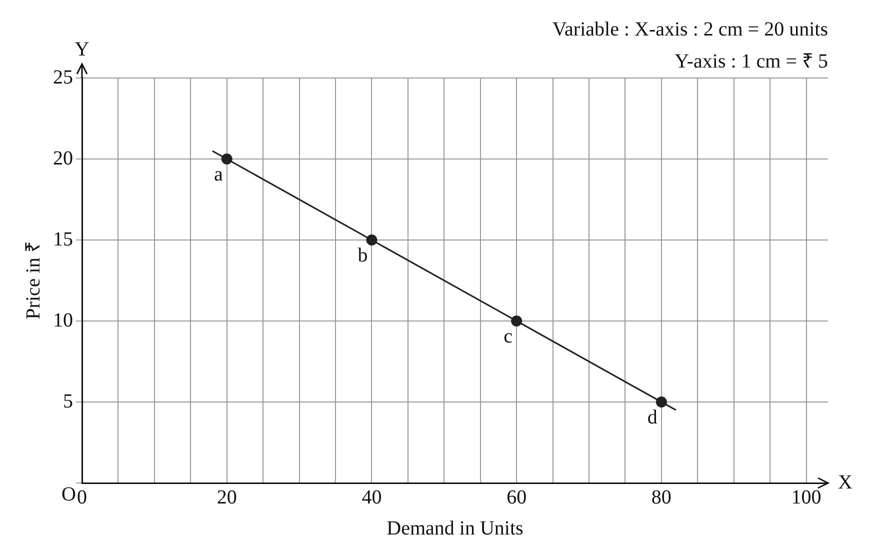 This screenshot has height=553, width=876. I want to click on text: Y-axis : 1 cm = ₹ 5, so click(751, 61).